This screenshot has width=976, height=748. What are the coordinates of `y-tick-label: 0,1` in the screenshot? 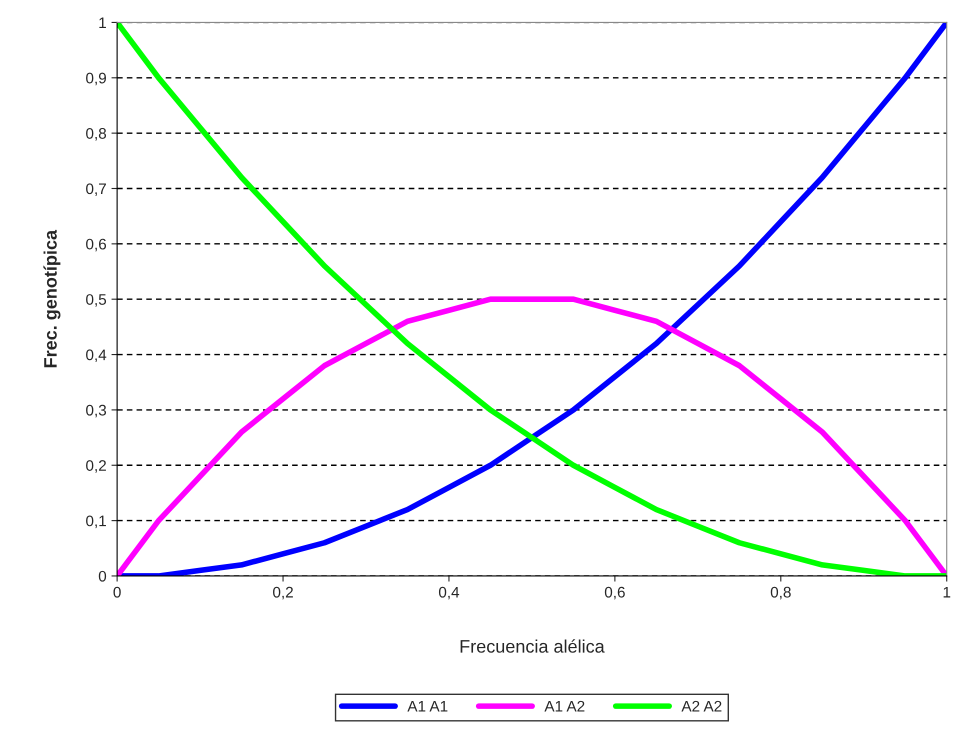 It's located at (96, 521).